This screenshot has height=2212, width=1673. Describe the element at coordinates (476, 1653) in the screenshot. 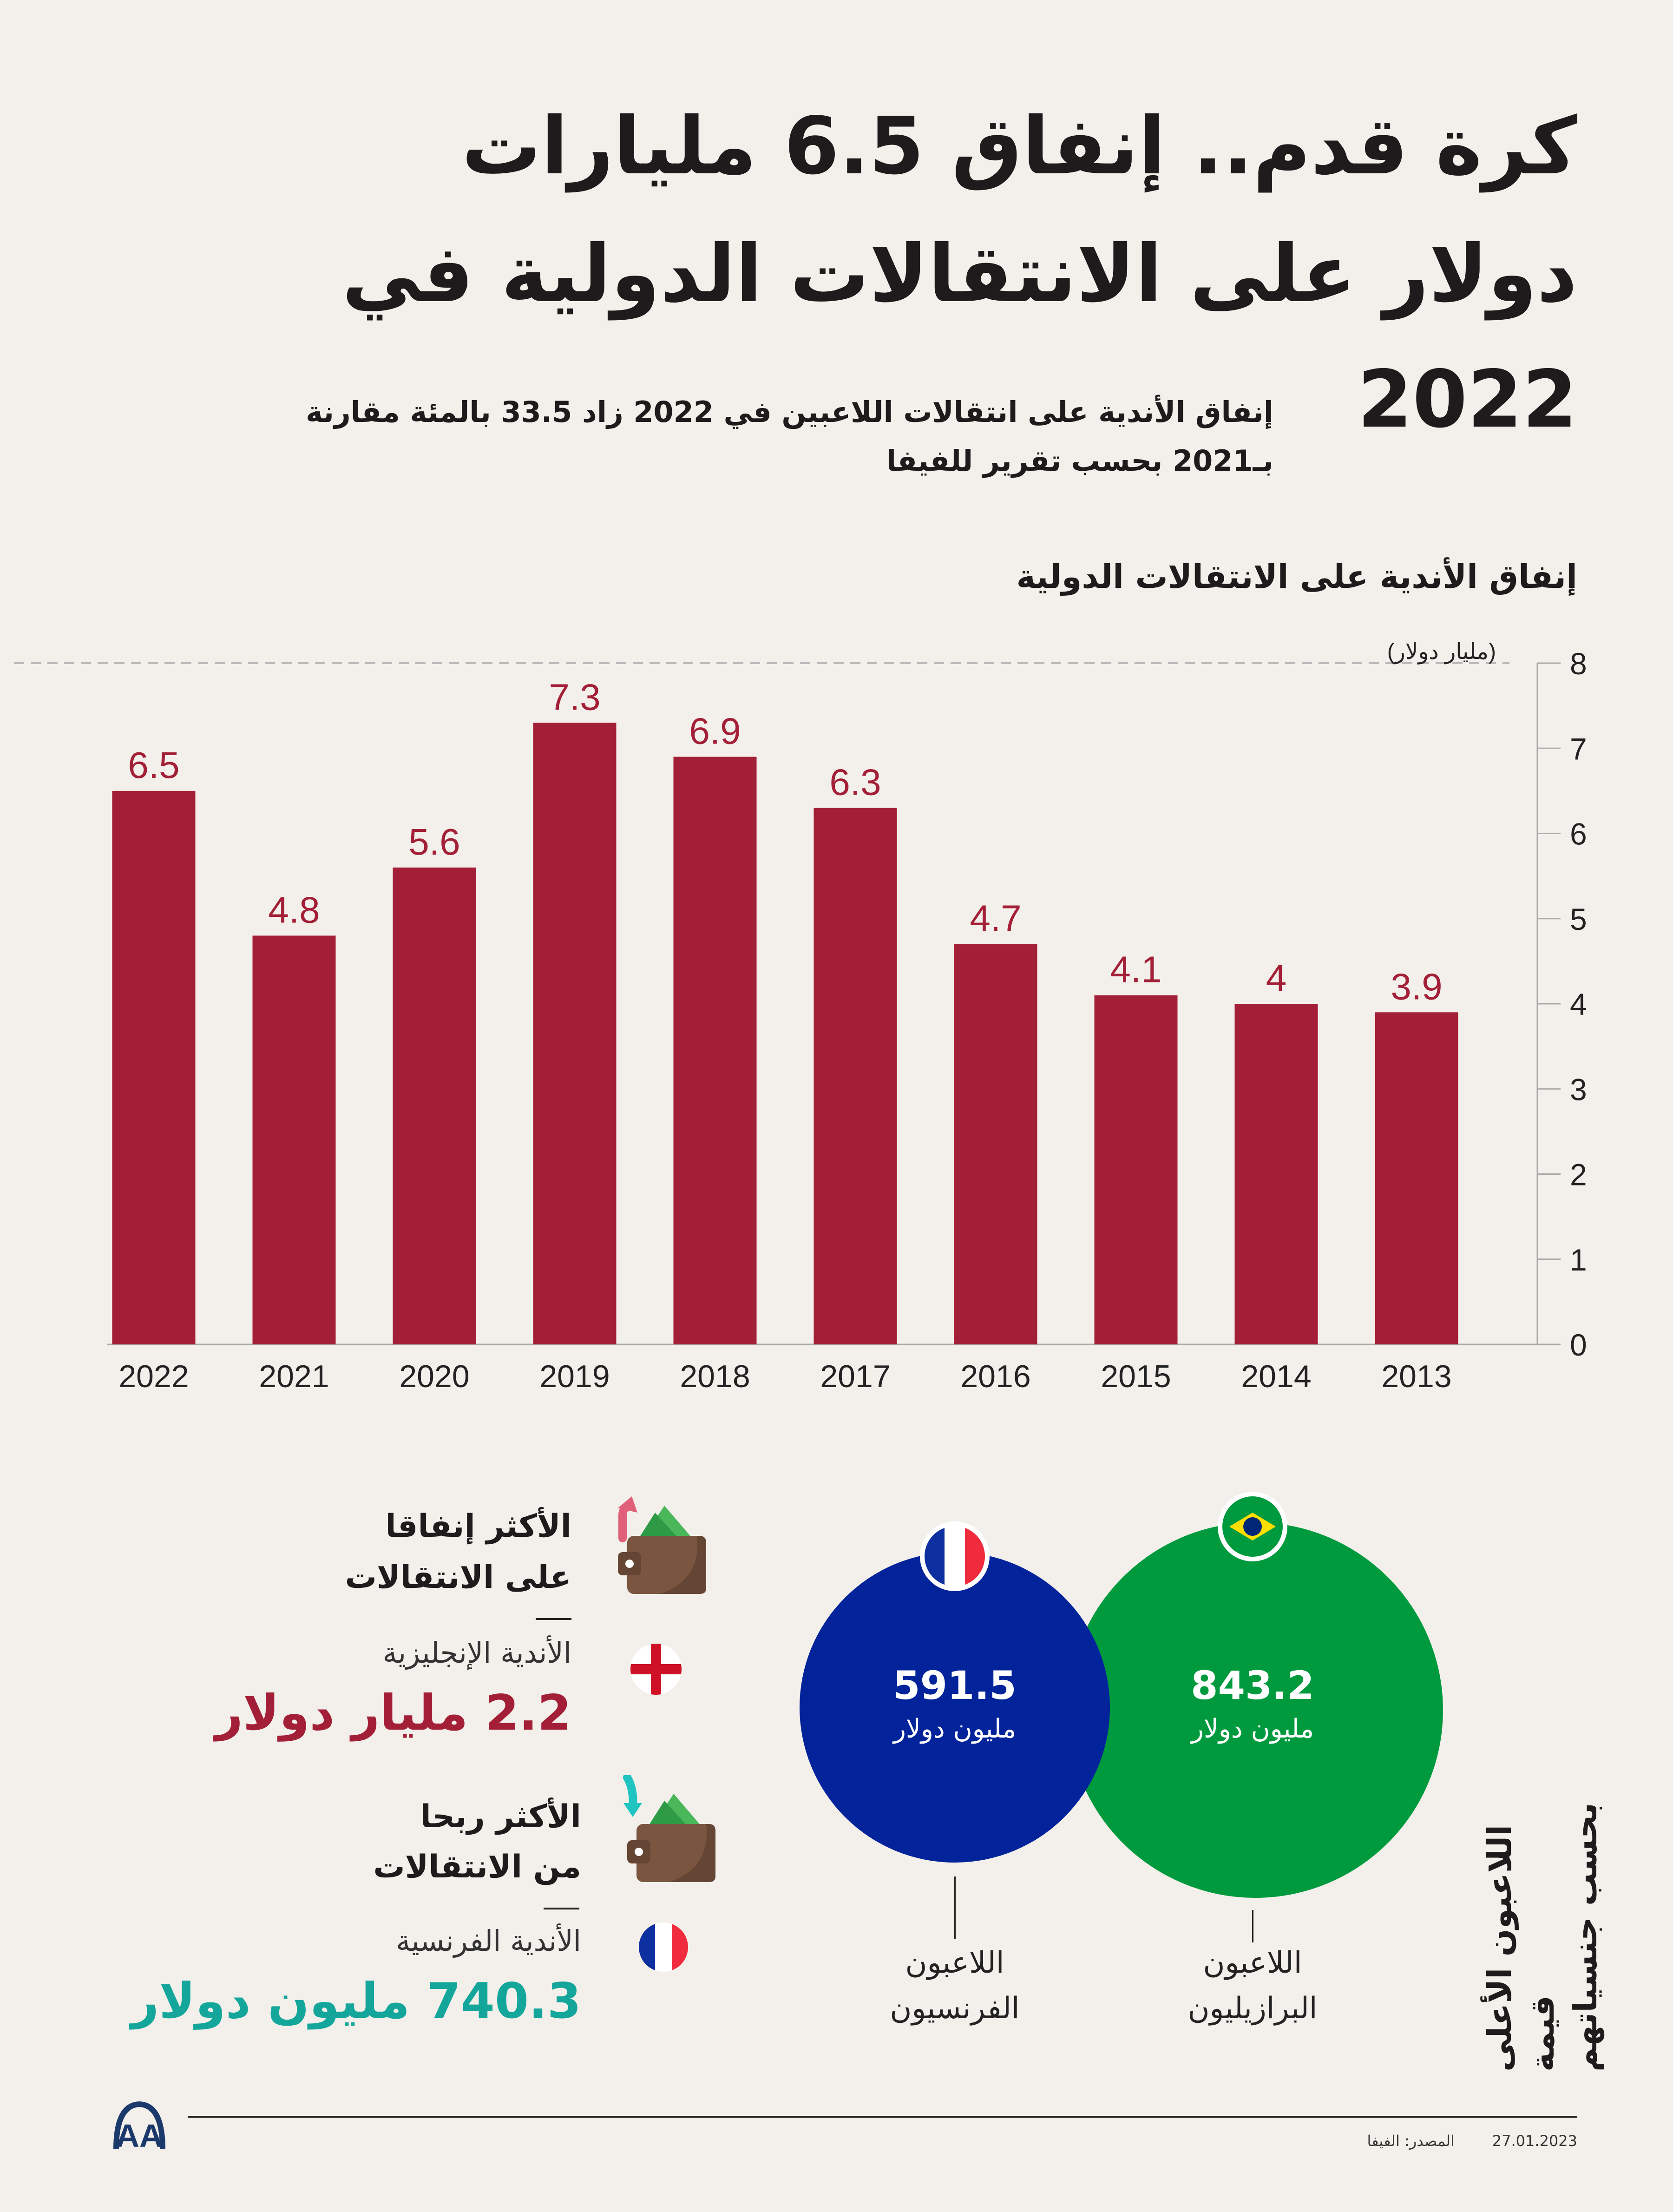

I see `spending-clubs: الأندية الإنجليزية` at that location.